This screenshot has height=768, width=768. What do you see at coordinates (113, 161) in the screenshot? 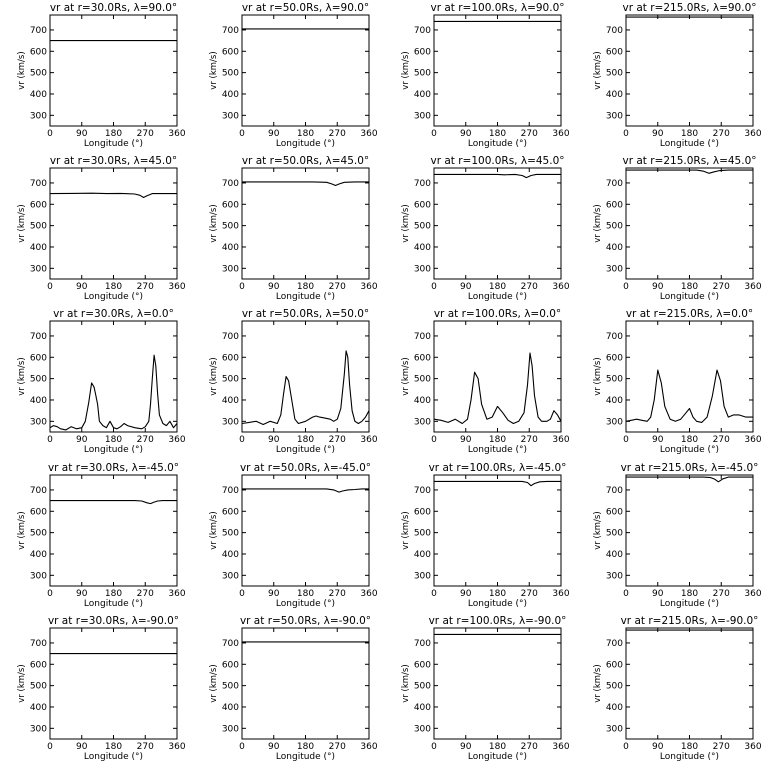
I see `panel-title: vr at r=30.0Rs, λ=45.0°` at bounding box center [113, 161].